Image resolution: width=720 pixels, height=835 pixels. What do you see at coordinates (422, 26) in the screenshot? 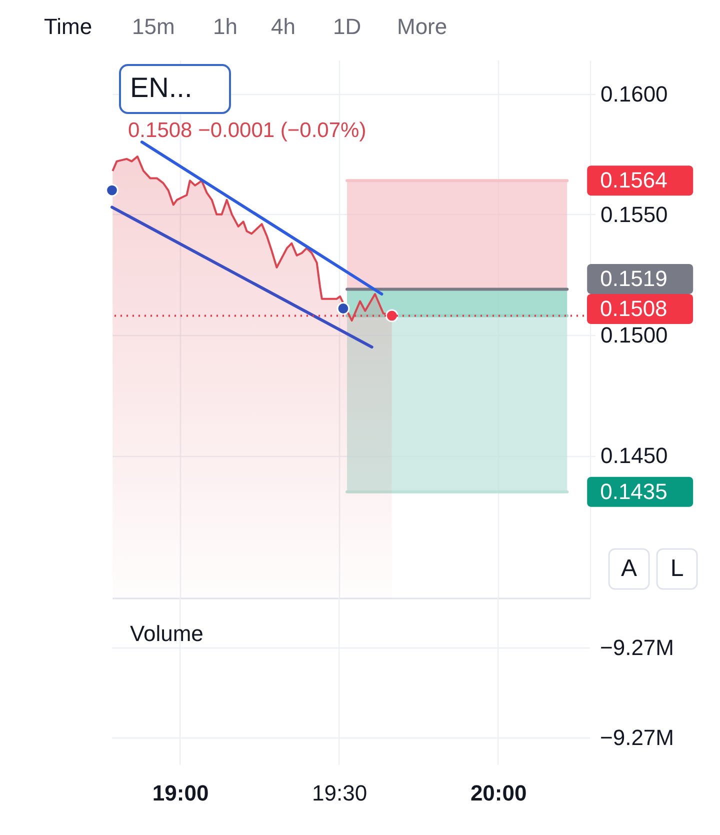
I see `text: More` at bounding box center [422, 26].